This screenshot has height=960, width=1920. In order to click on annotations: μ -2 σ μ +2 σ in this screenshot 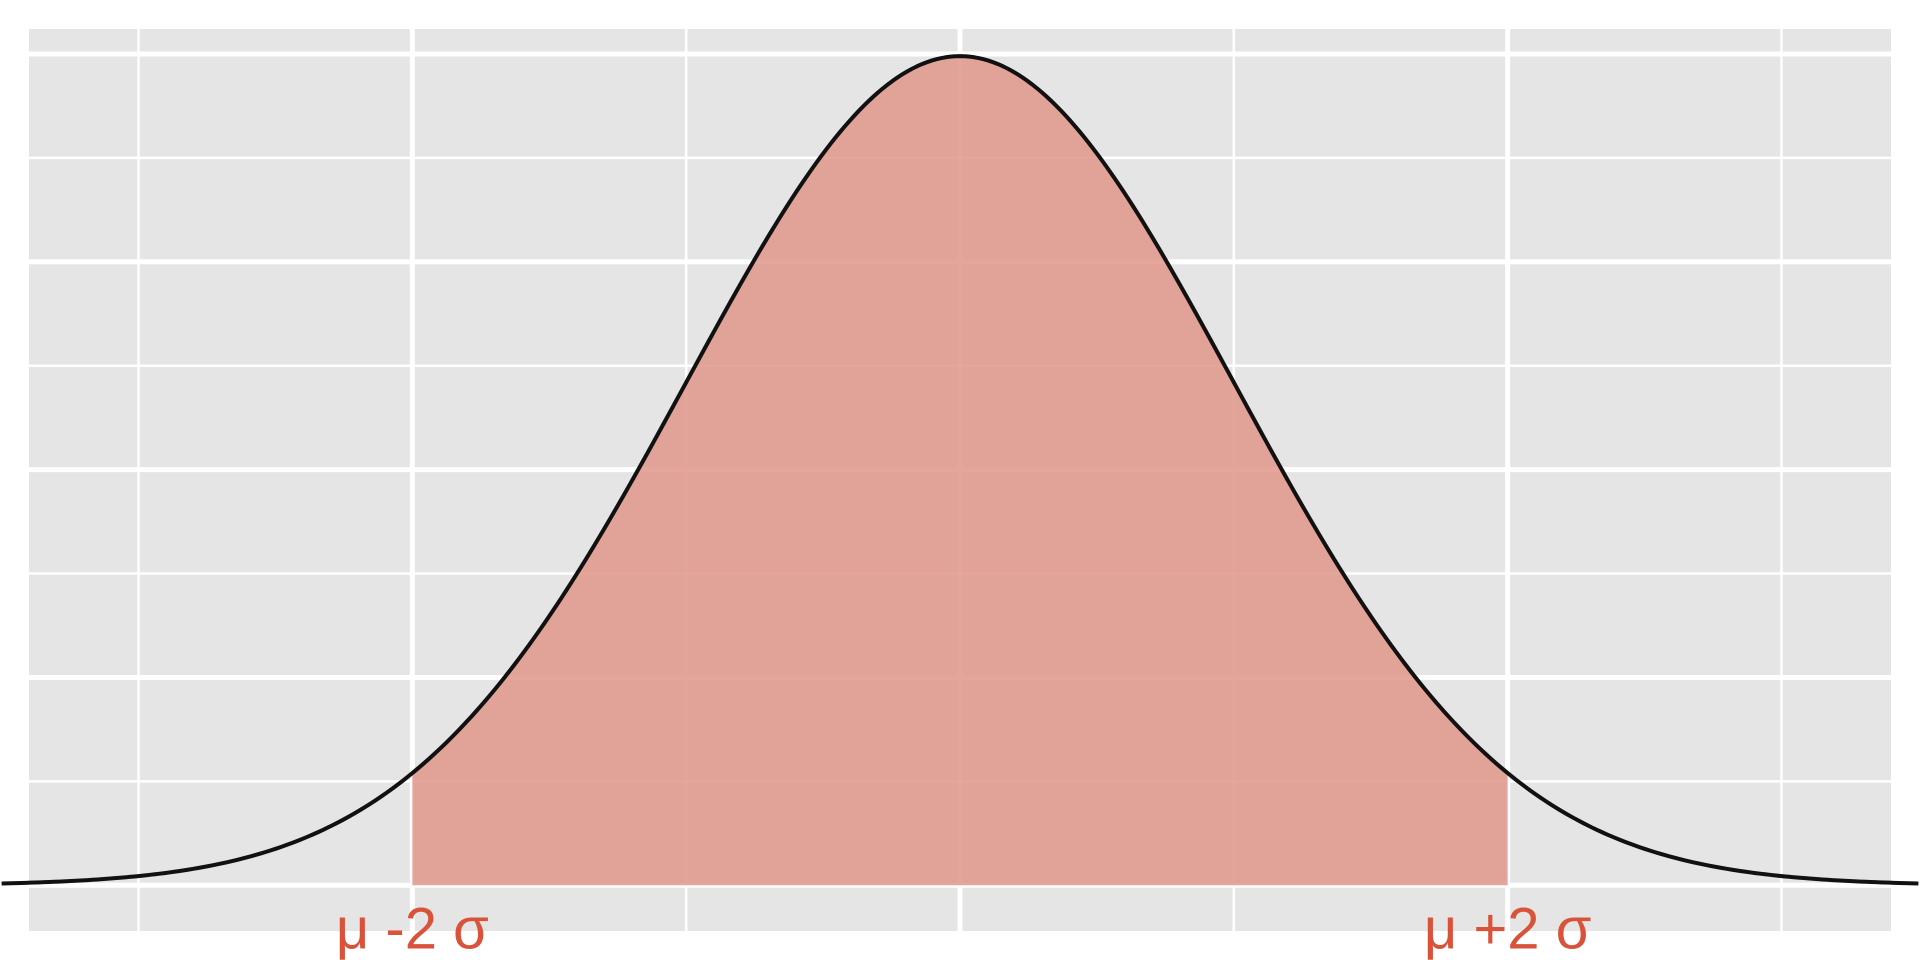, I will do `click(964, 928)`.